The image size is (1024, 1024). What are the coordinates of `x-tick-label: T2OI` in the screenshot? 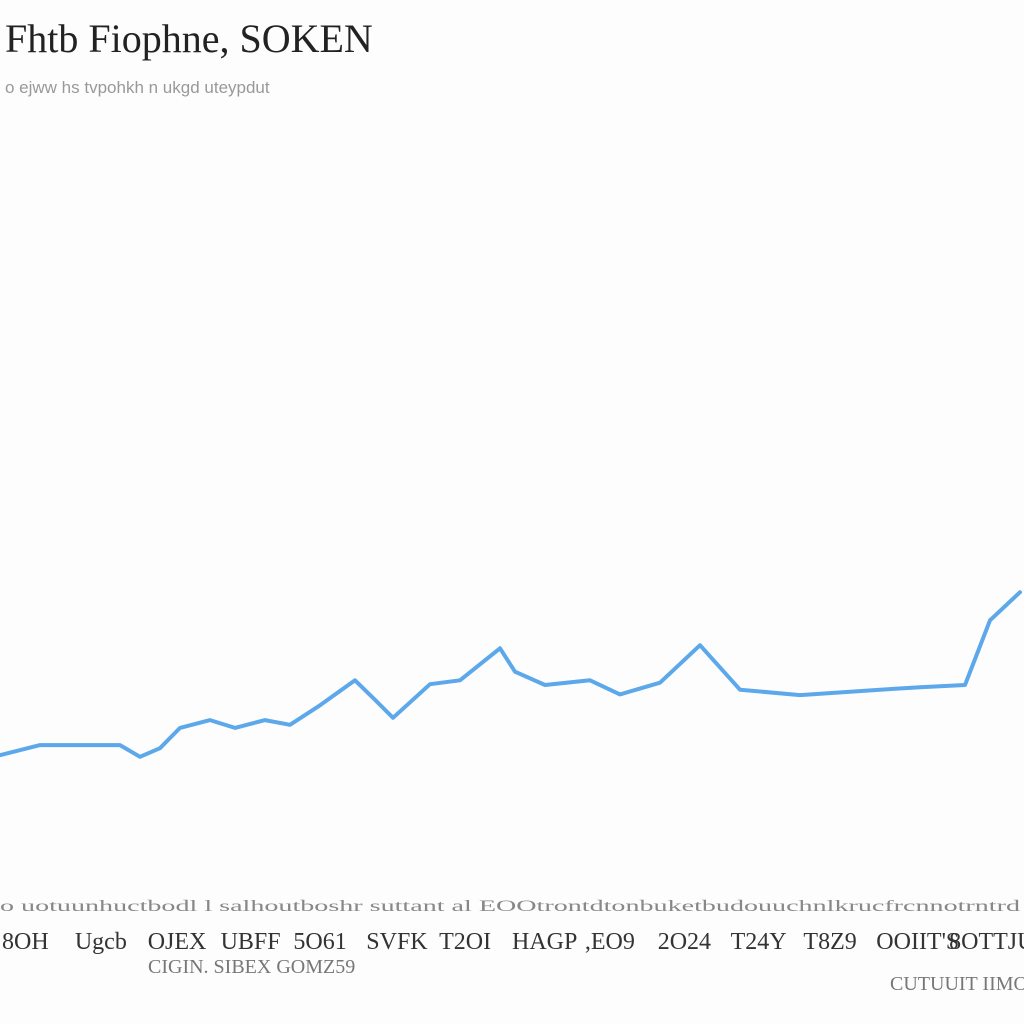 It's located at (465, 942).